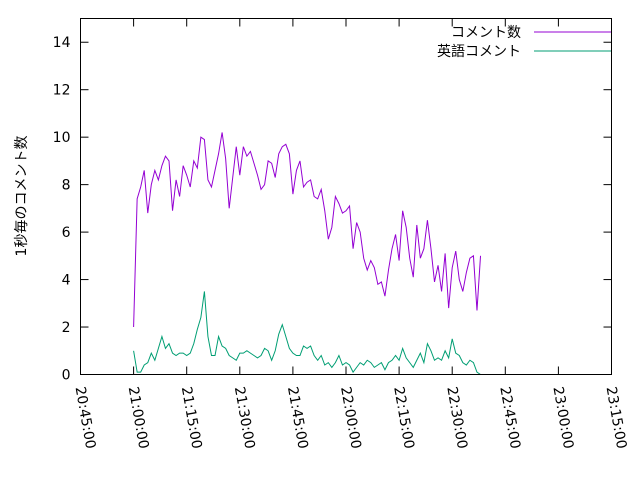 Image resolution: width=640 pixels, height=480 pixels. I want to click on y-axis-label: 1秒毎のコメント数, so click(22, 196).